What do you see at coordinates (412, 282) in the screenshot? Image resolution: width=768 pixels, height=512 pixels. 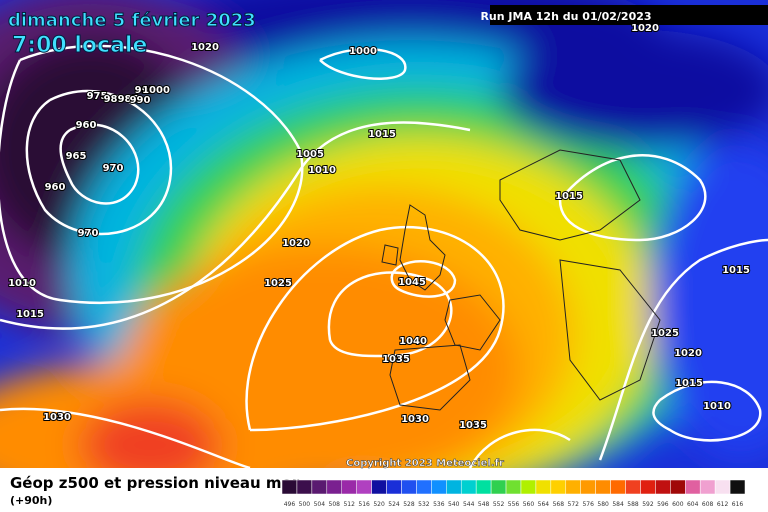 I see `isobar-label: 1045` at bounding box center [412, 282].